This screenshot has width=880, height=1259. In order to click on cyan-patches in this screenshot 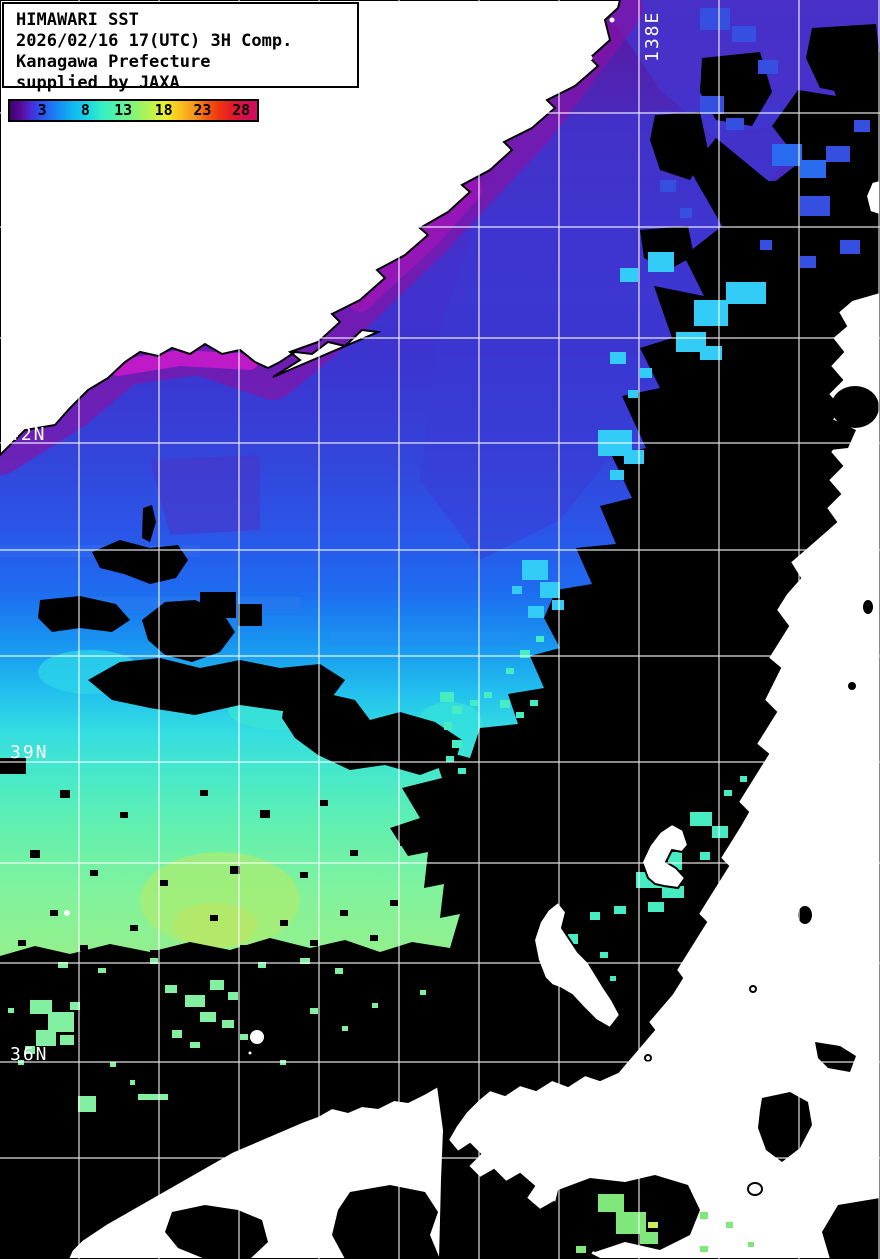, I will do `click(639, 435)`.